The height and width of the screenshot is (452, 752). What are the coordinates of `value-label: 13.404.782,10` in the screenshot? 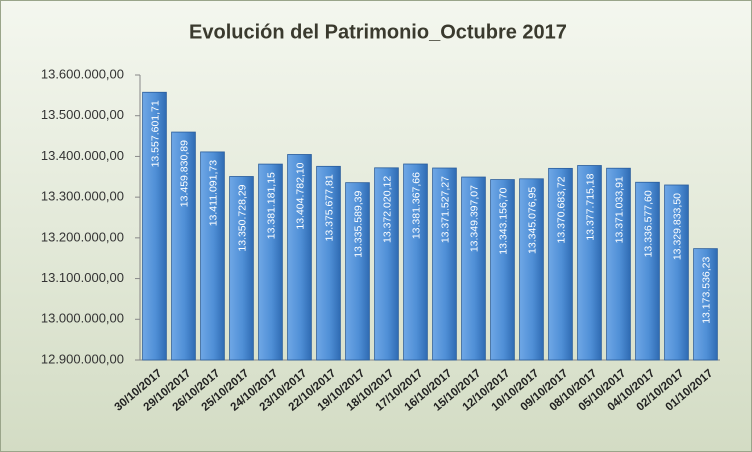 It's located at (300, 195).